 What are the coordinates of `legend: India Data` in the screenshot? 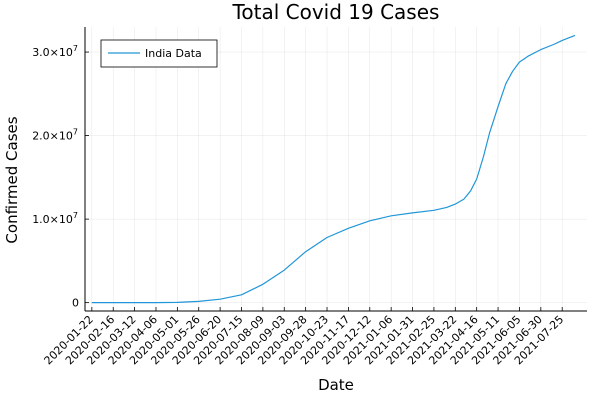 It's located at (159, 53).